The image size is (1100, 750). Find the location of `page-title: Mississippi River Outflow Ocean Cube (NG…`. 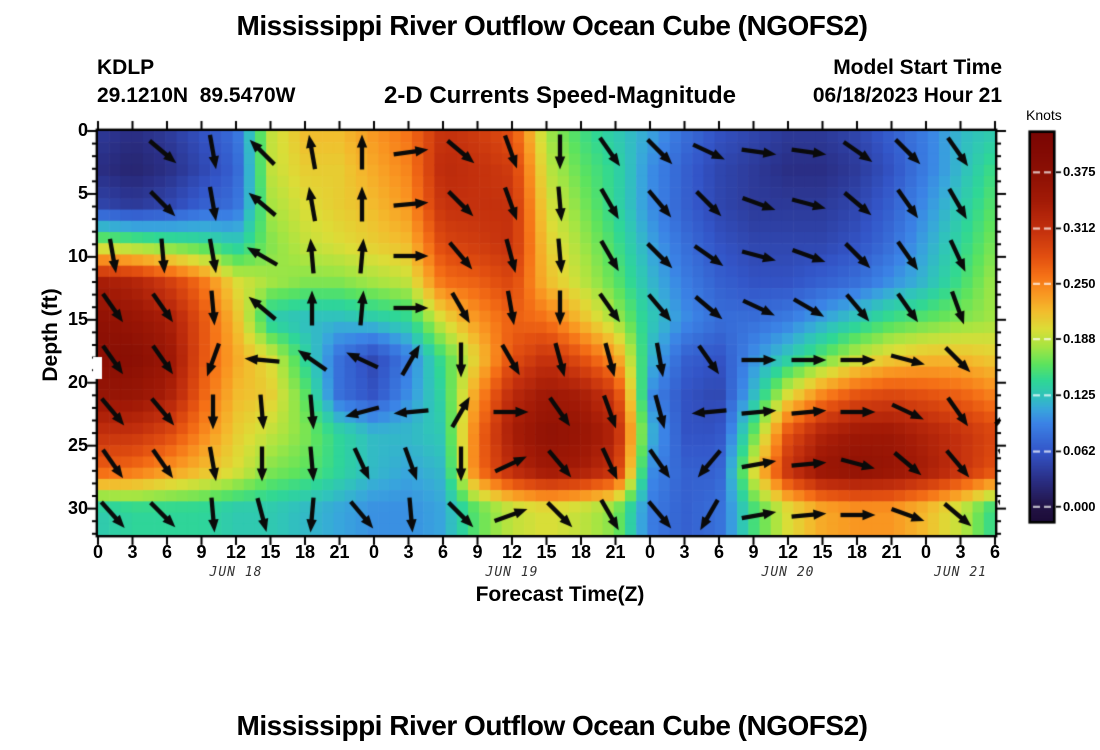

page-title: Mississippi River Outflow Ocean Cube (NG… is located at coordinates (552, 25).